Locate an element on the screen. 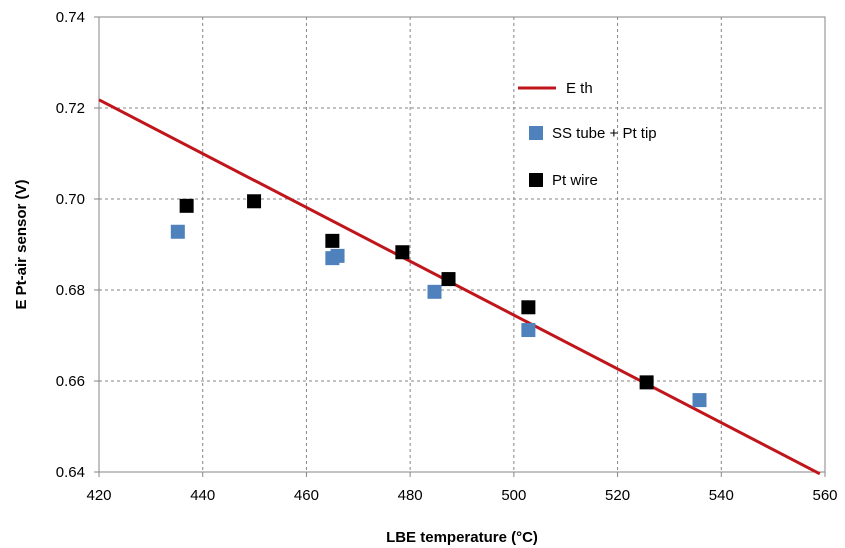 The image size is (845, 548). y-tick-label: 0.72 is located at coordinates (70, 108).